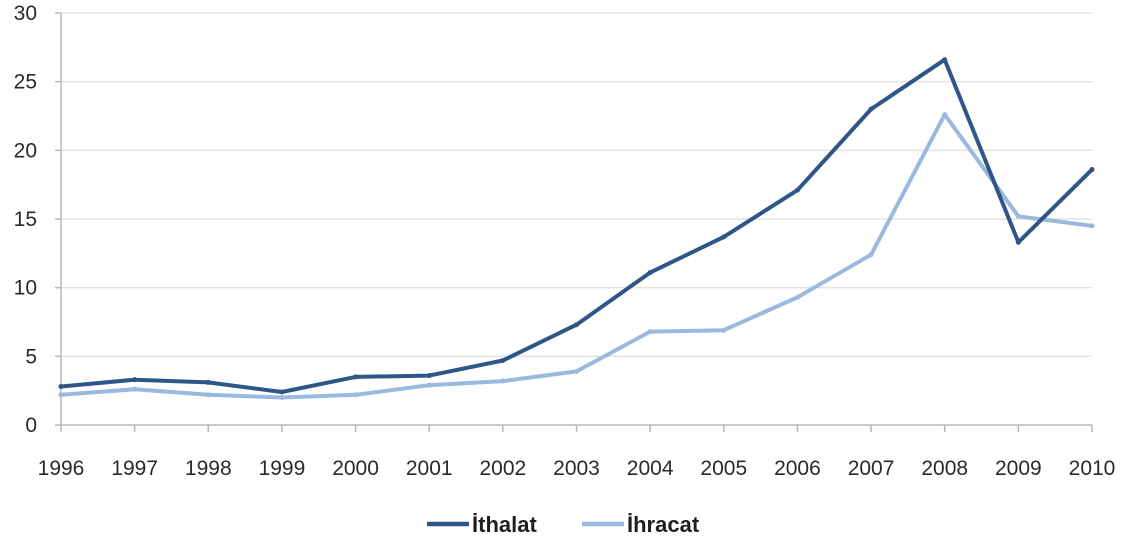 The image size is (1128, 551). Describe the element at coordinates (429, 385) in the screenshot. I see `data-point-series-1-2001` at that location.